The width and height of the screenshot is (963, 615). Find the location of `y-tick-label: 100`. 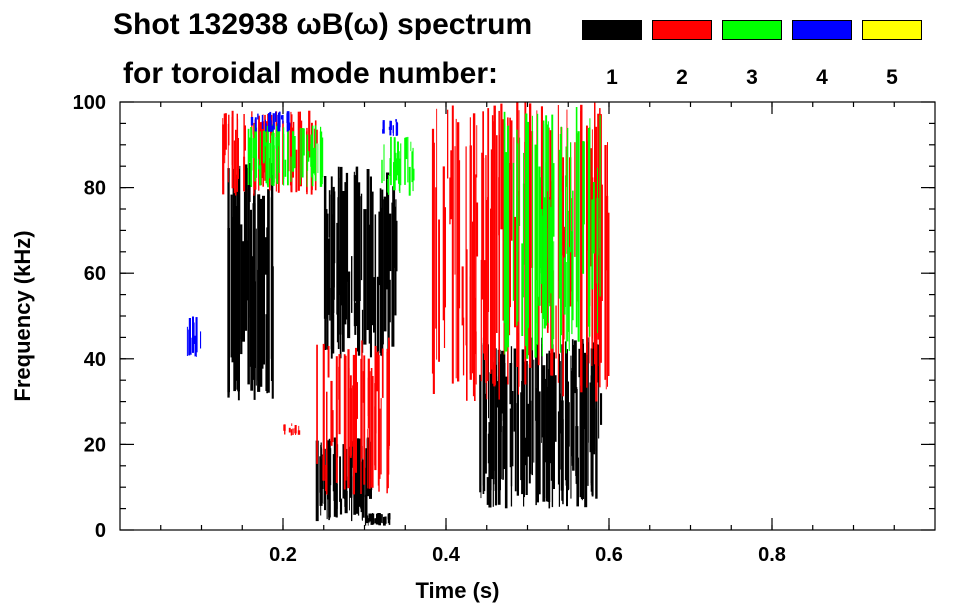

y-tick-label: 100 is located at coordinates (89, 103).